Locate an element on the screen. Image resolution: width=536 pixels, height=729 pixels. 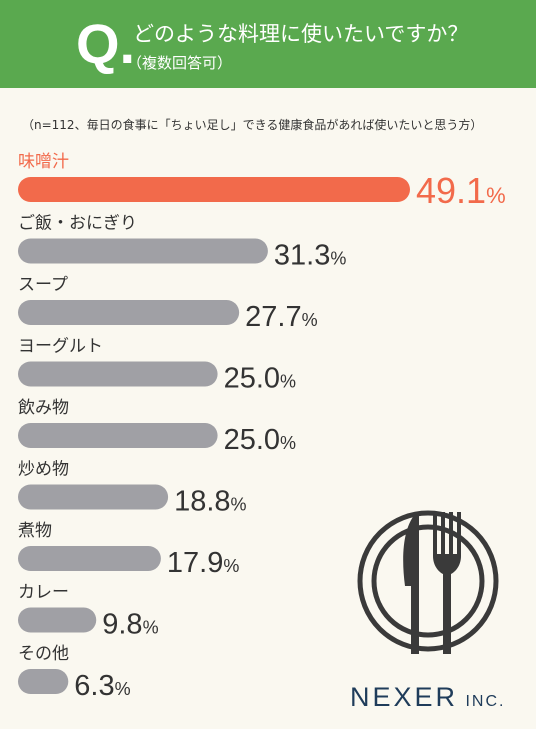
category-label: スープ is located at coordinates (43, 285).